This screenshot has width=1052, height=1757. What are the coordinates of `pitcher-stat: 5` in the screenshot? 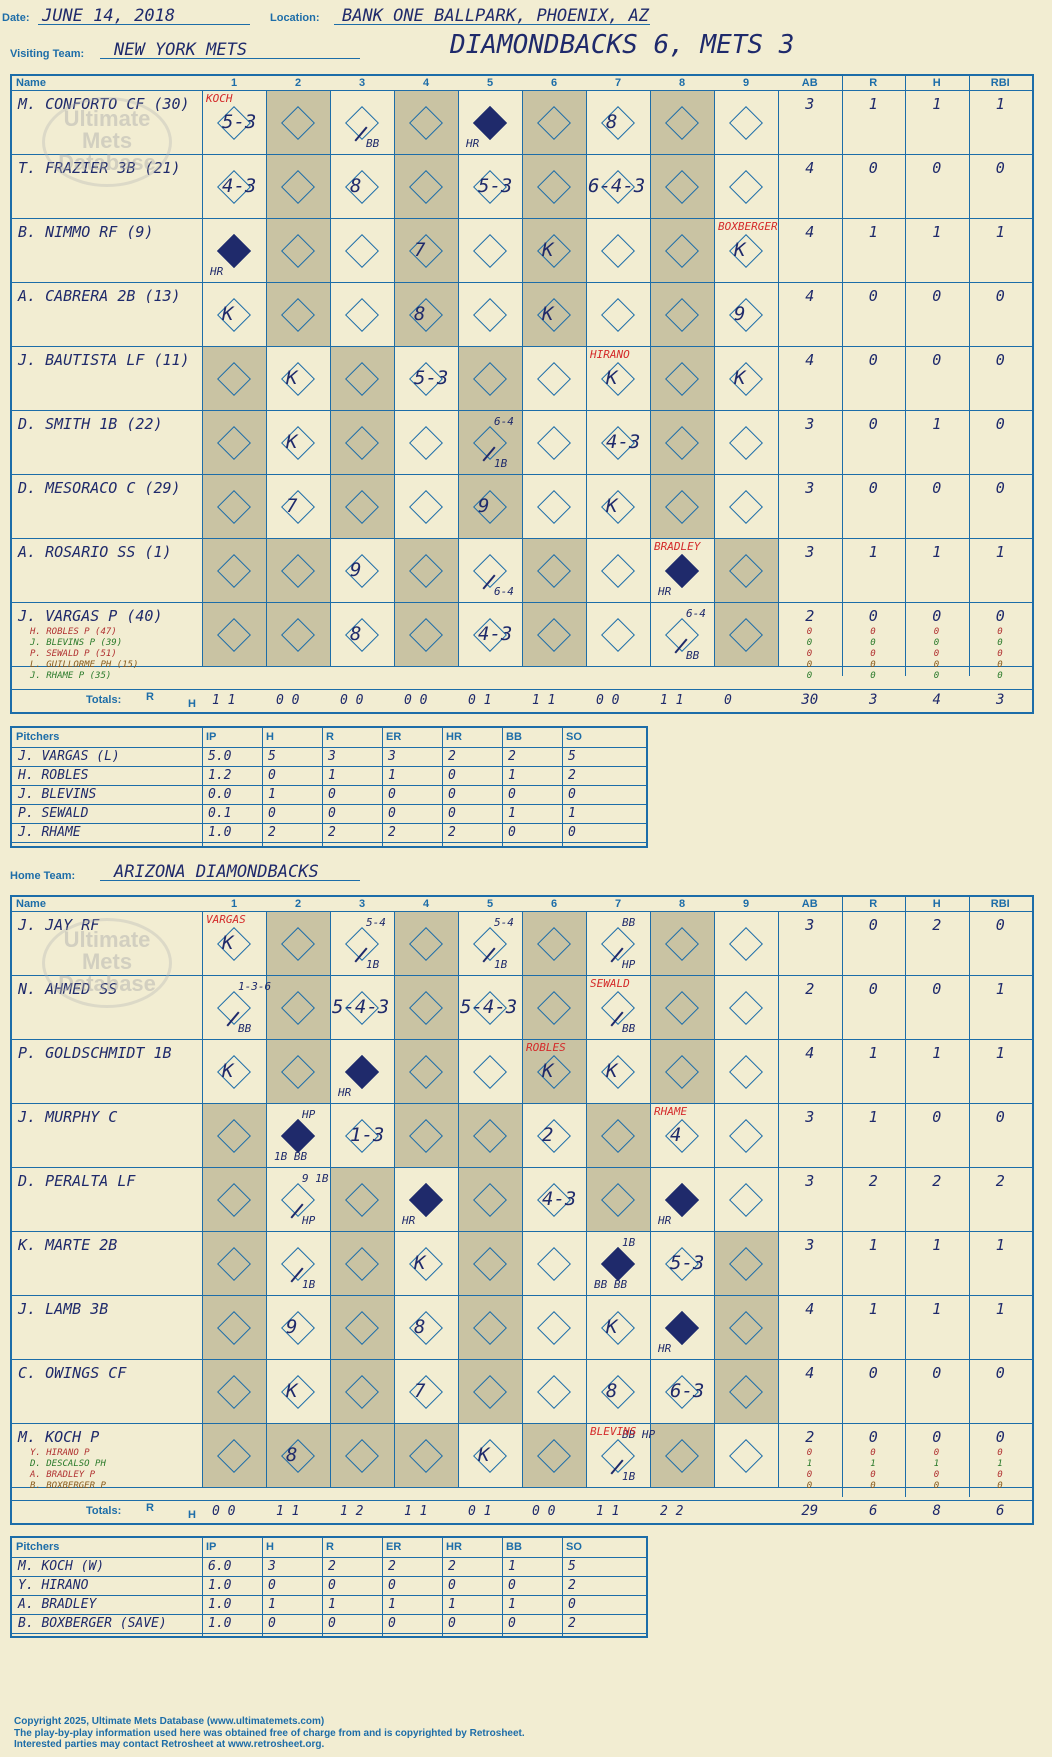 It's located at (272, 756).